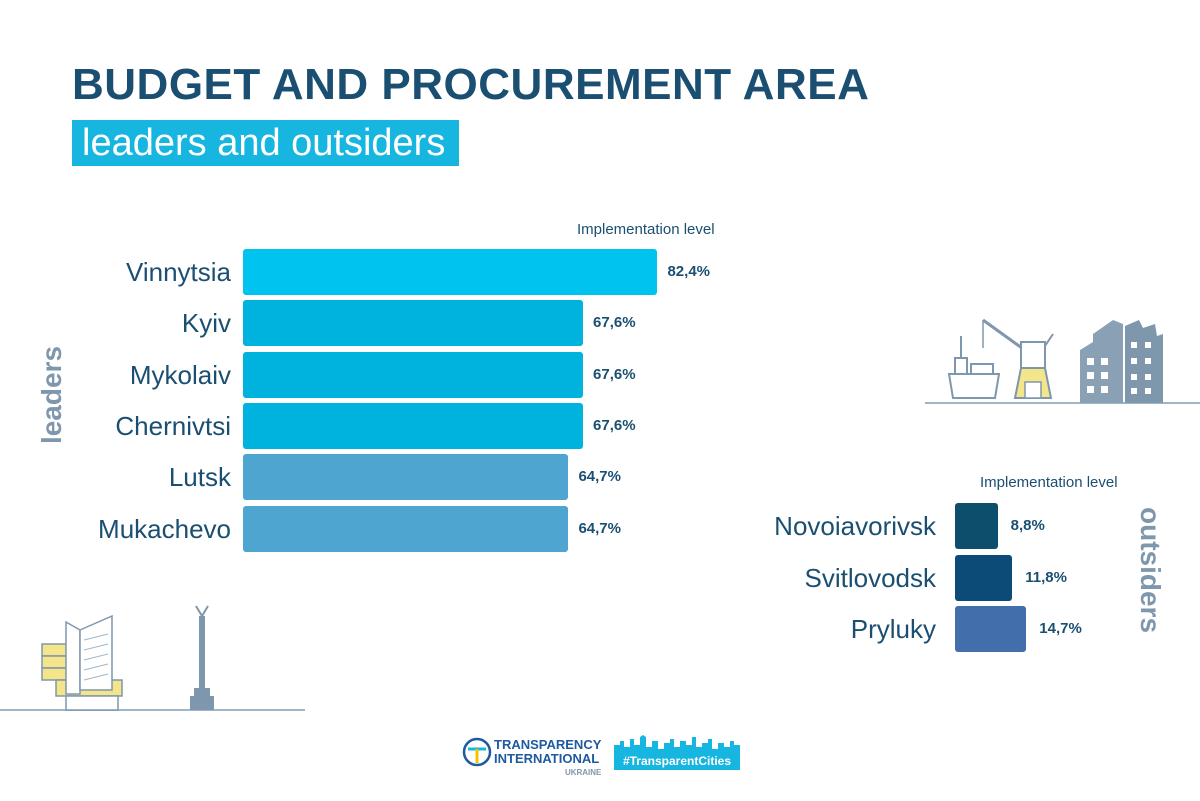  What do you see at coordinates (1062, 361) in the screenshot?
I see `port-buildings-illustration` at bounding box center [1062, 361].